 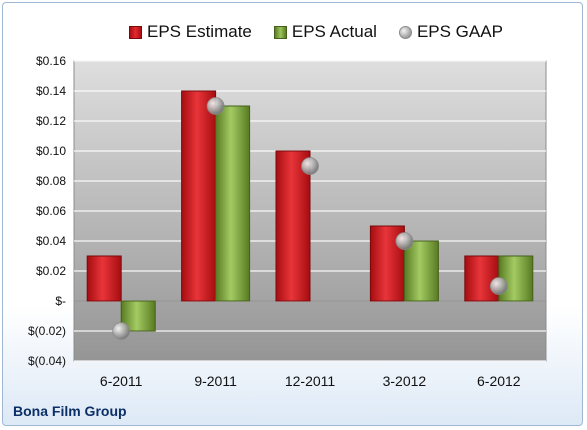 I want to click on y-tick-label: $0.16, so click(x=51, y=61).